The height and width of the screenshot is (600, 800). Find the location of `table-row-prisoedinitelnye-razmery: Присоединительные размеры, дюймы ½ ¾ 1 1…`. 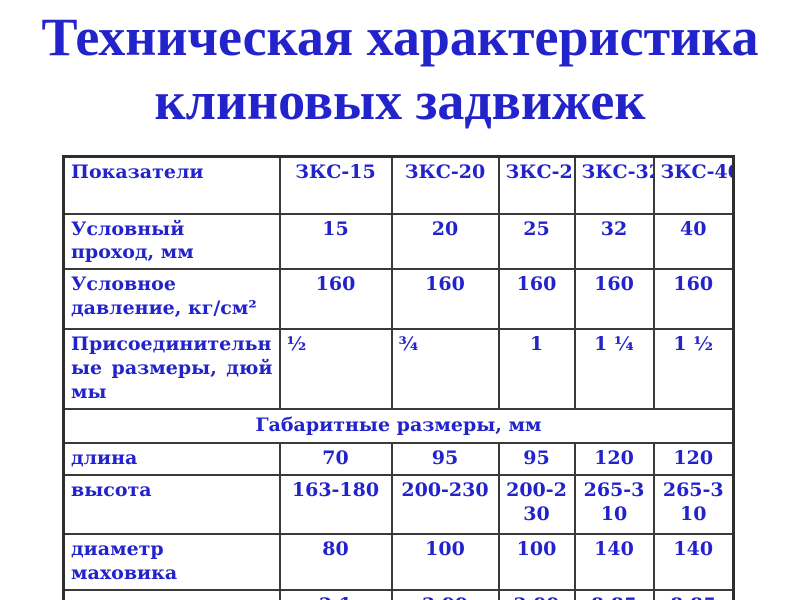

table-row-prisoedinitelnye-razmery: Присоединительные размеры, дюймы ½ ¾ 1 1… is located at coordinates (398, 369).